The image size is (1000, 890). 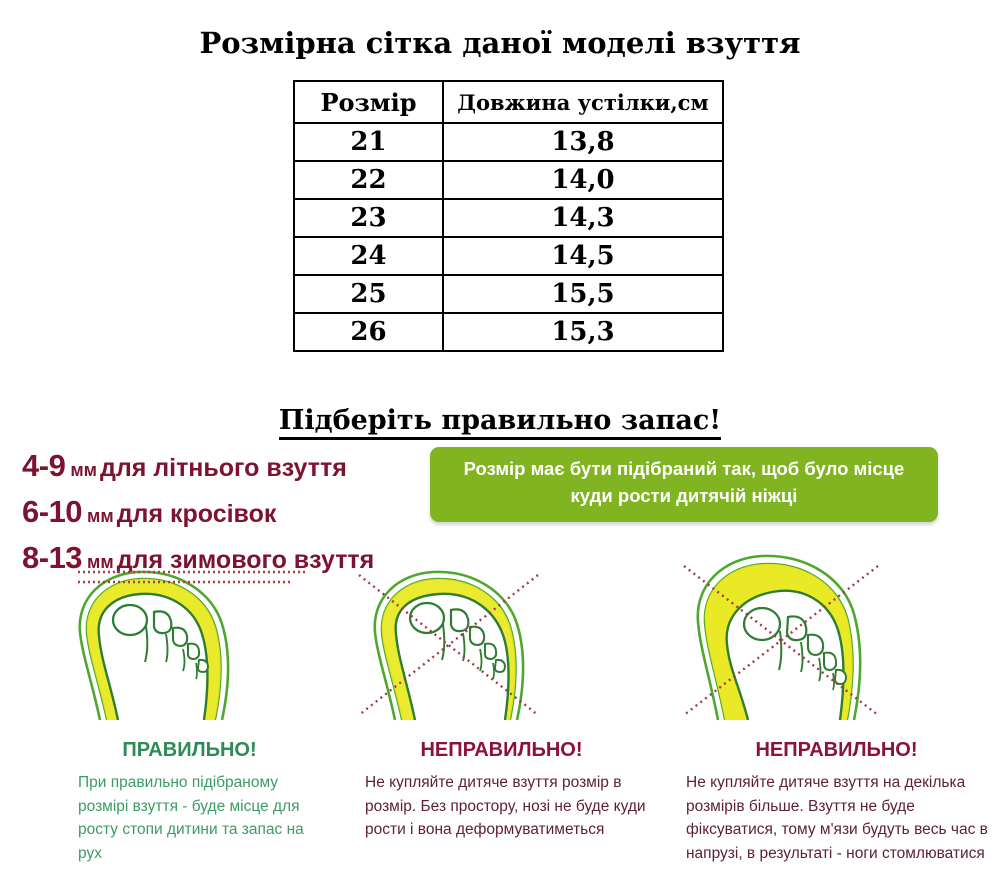 What do you see at coordinates (368, 142) in the screenshot?
I see `cell-size: 21` at bounding box center [368, 142].